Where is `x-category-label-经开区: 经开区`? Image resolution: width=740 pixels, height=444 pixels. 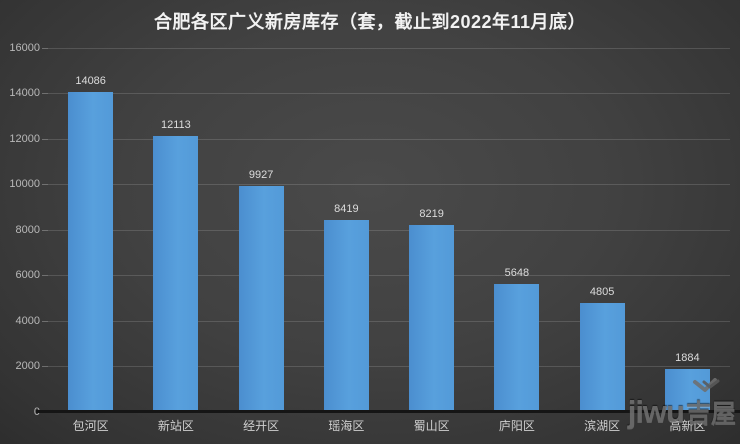
x-category-label-经开区: 经开区 is located at coordinates (261, 426).